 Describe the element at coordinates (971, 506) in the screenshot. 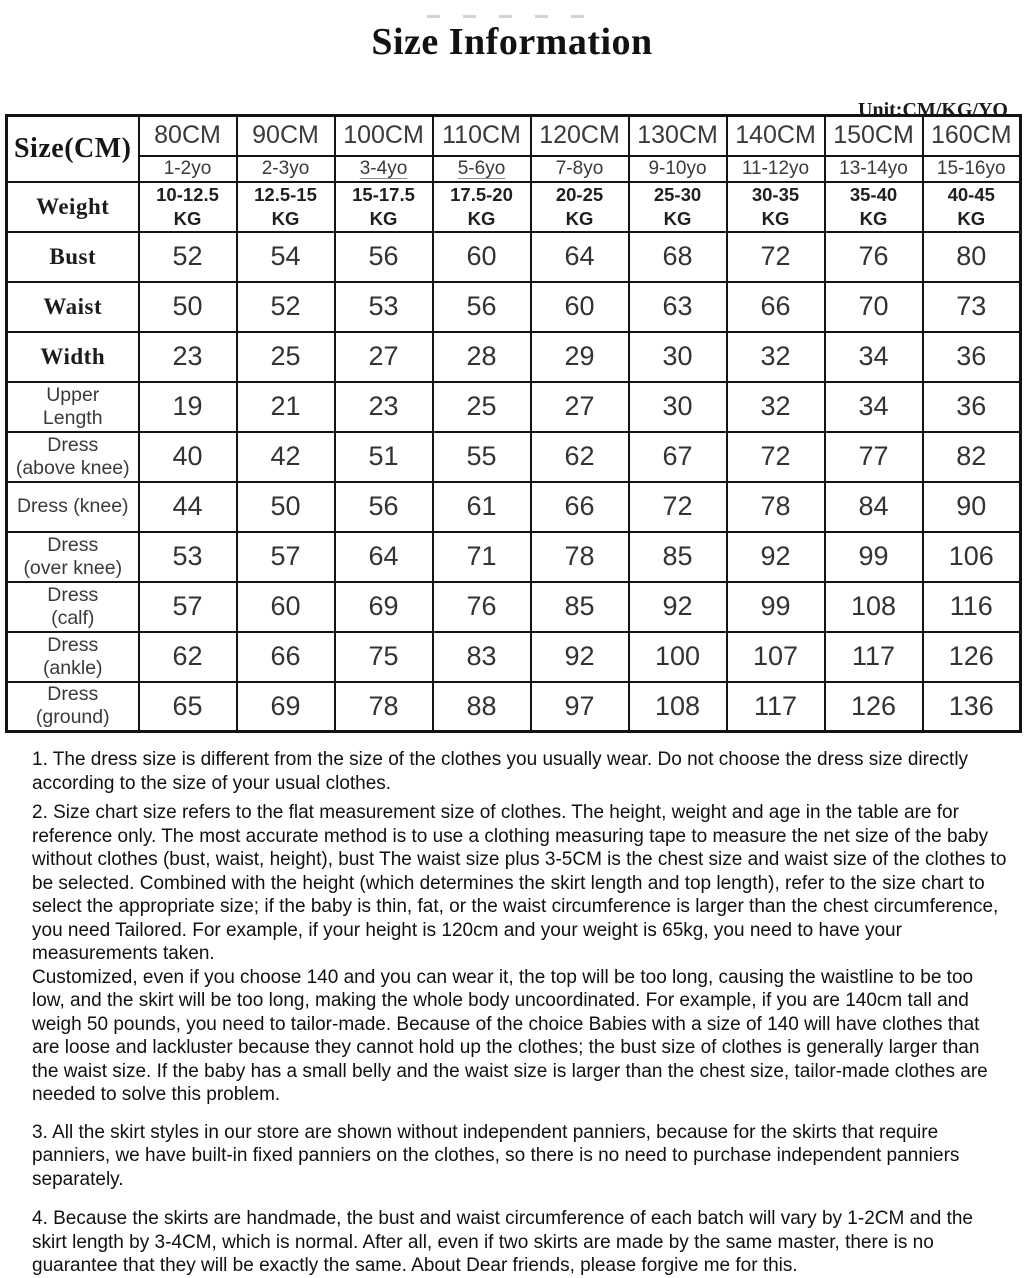

I see `size-value-cell: 90` at that location.